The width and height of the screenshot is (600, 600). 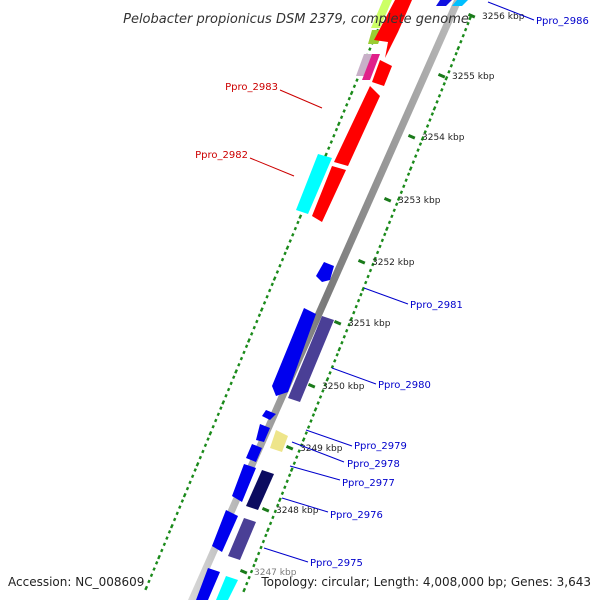 What do you see at coordinates (343, 387) in the screenshot?
I see `tick-label: 3250 kbp` at bounding box center [343, 387].